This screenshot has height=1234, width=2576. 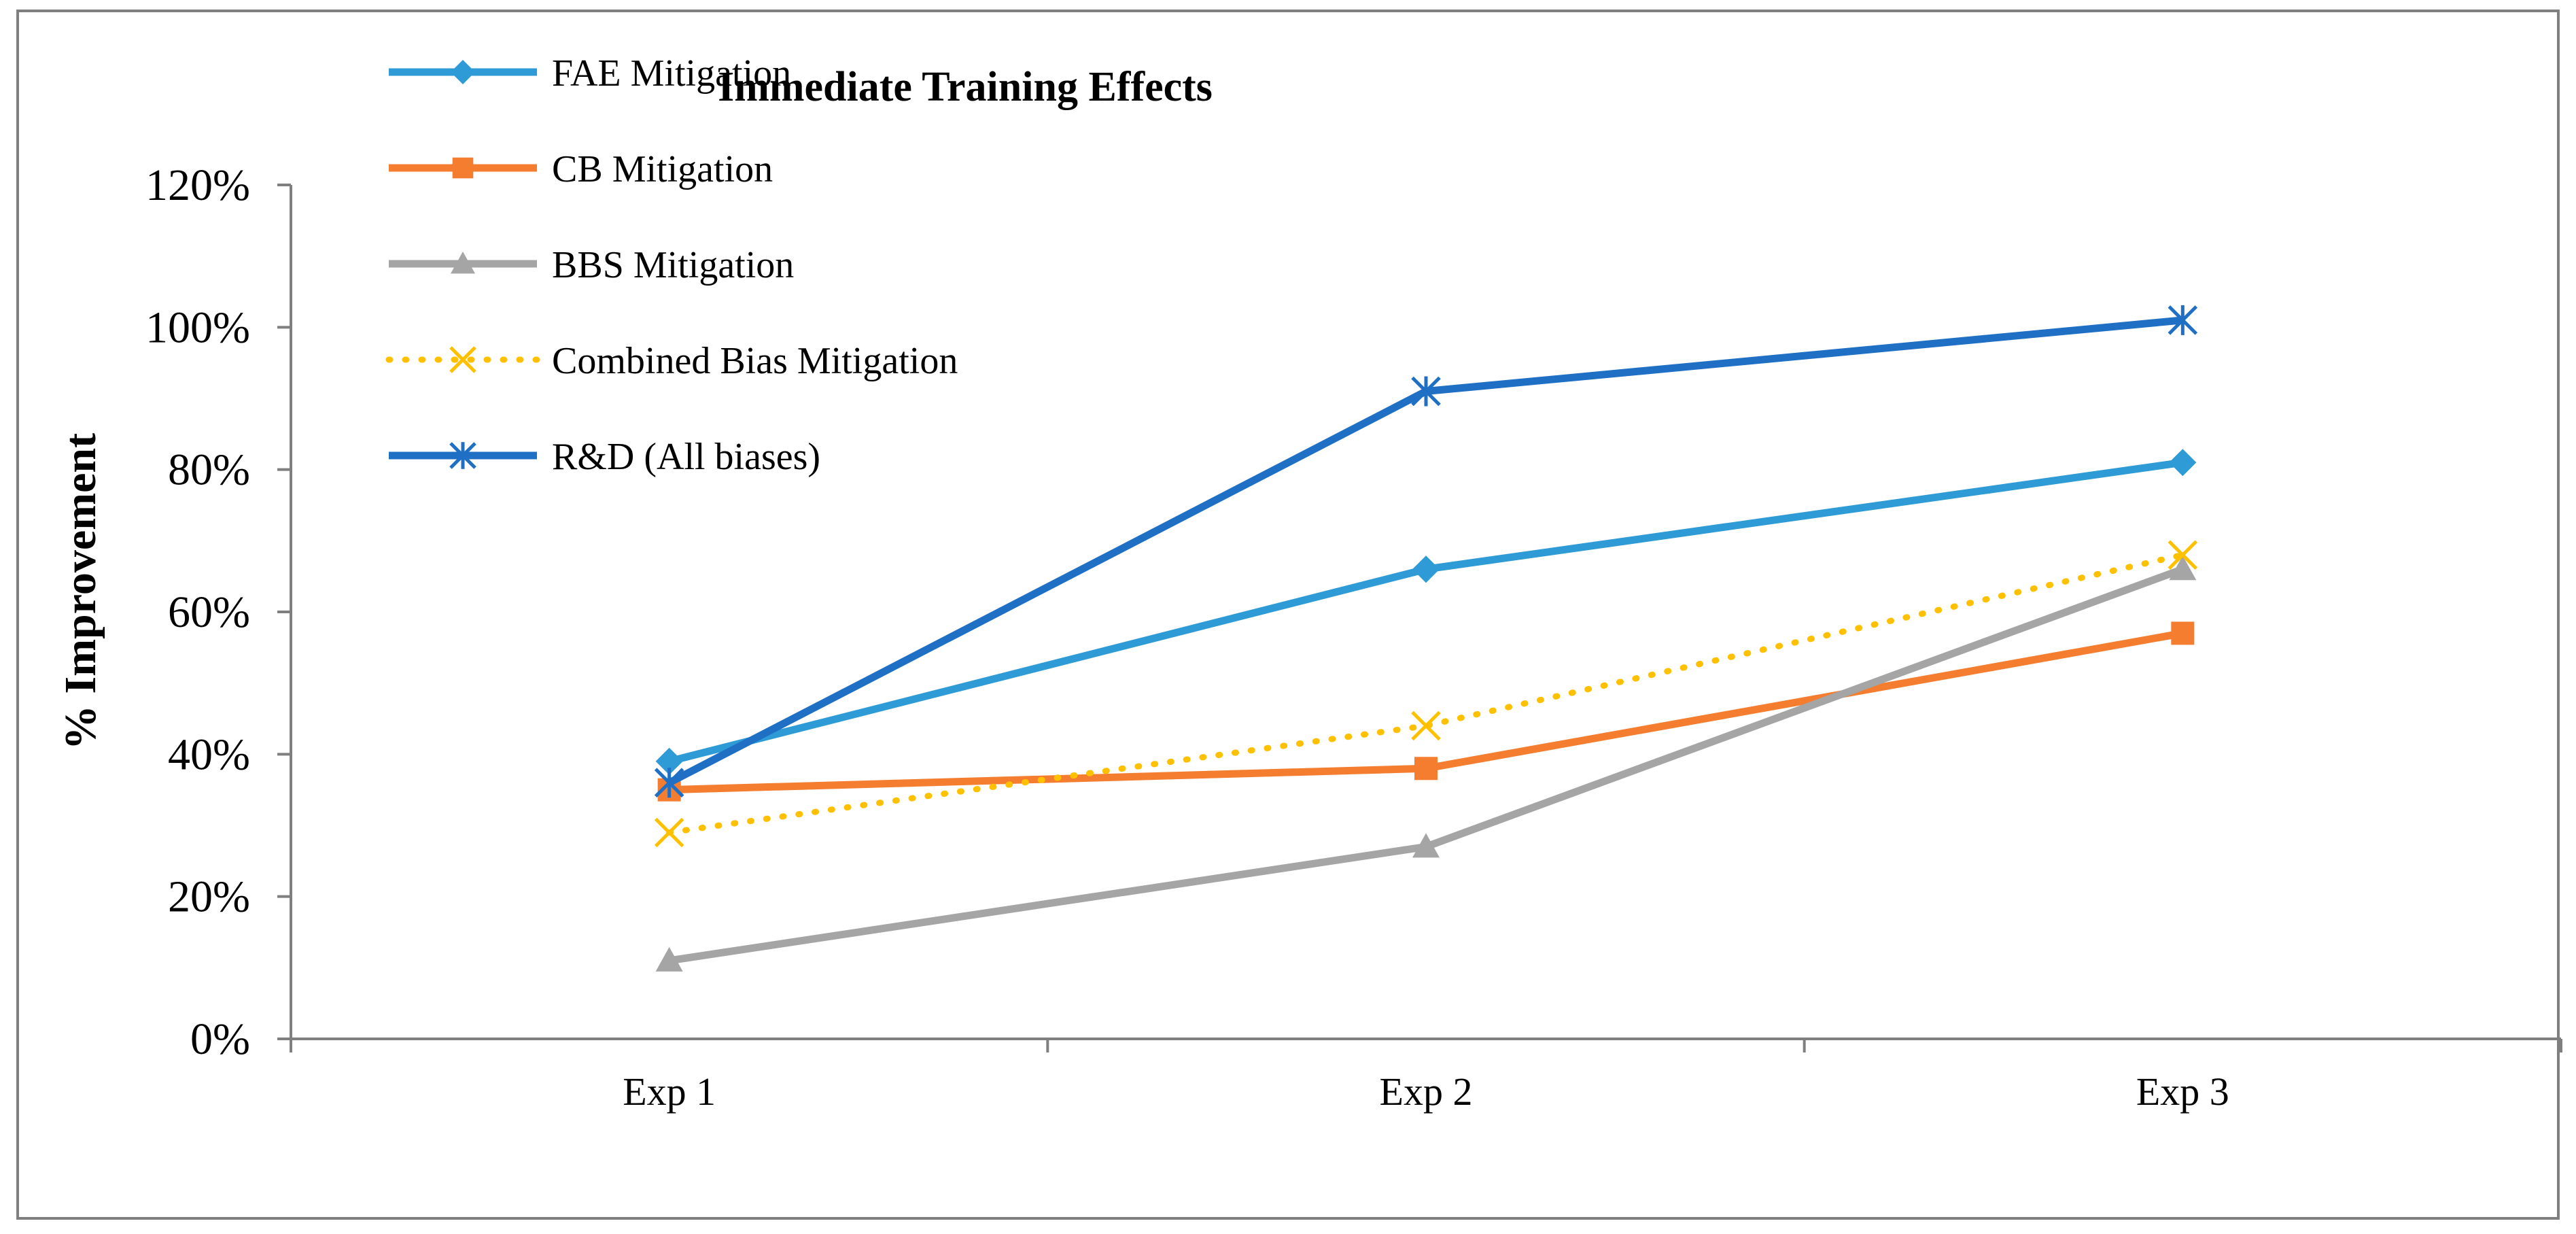 I want to click on legend-label: FAE Mitigation, so click(x=671, y=73).